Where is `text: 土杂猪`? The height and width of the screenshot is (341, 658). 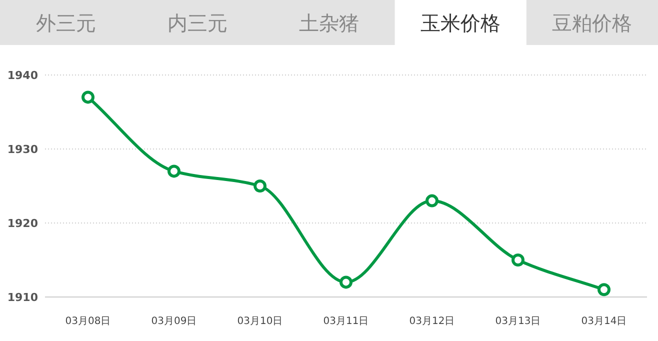
text: 土杂猪 is located at coordinates (329, 23).